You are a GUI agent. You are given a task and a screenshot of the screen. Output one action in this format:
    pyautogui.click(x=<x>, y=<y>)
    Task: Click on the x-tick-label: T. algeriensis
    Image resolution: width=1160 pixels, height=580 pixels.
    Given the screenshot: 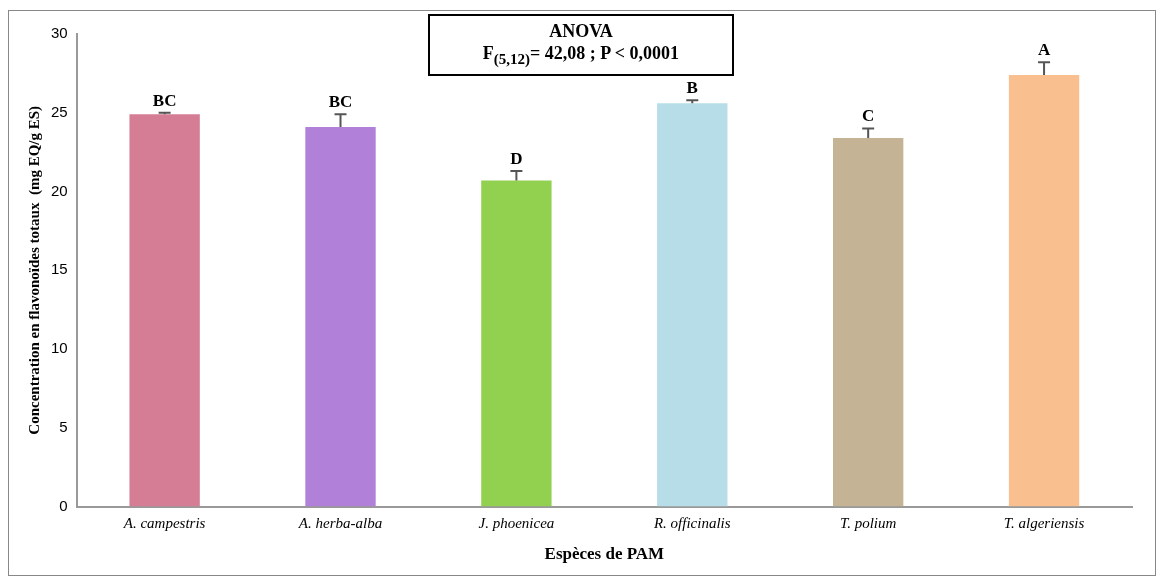 What is the action you would take?
    pyautogui.click(x=1044, y=522)
    